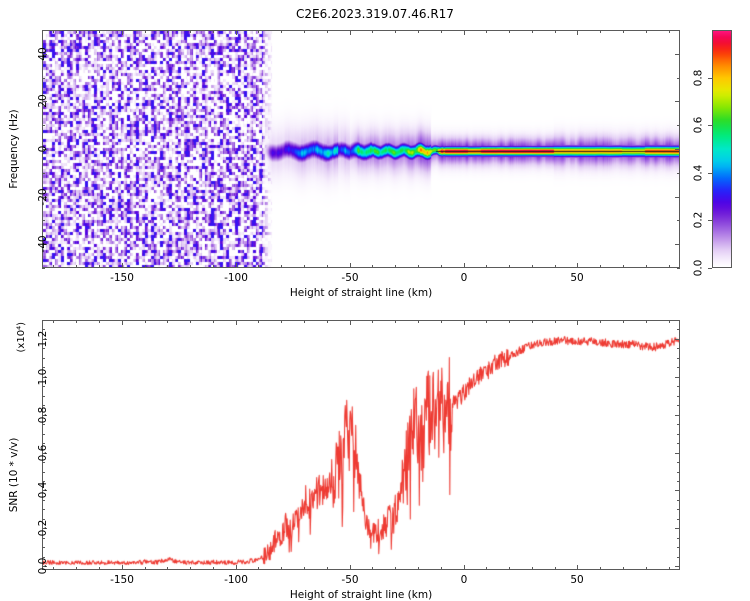 The height and width of the screenshot is (601, 750). Describe the element at coordinates (122, 278) in the screenshot. I see `spectrogram-xticklabel: -150` at that location.